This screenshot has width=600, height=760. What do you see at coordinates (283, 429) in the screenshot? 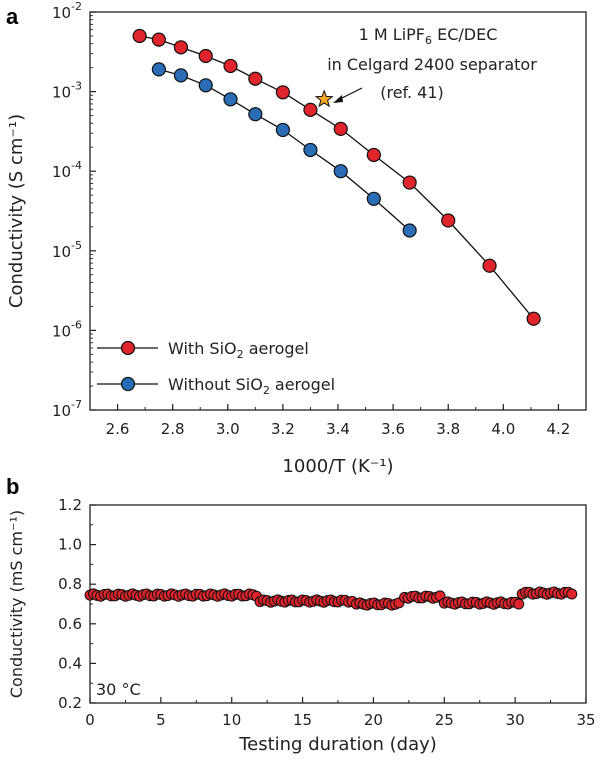
I see `panel-a-x-tick-label: 3.2` at bounding box center [283, 429].